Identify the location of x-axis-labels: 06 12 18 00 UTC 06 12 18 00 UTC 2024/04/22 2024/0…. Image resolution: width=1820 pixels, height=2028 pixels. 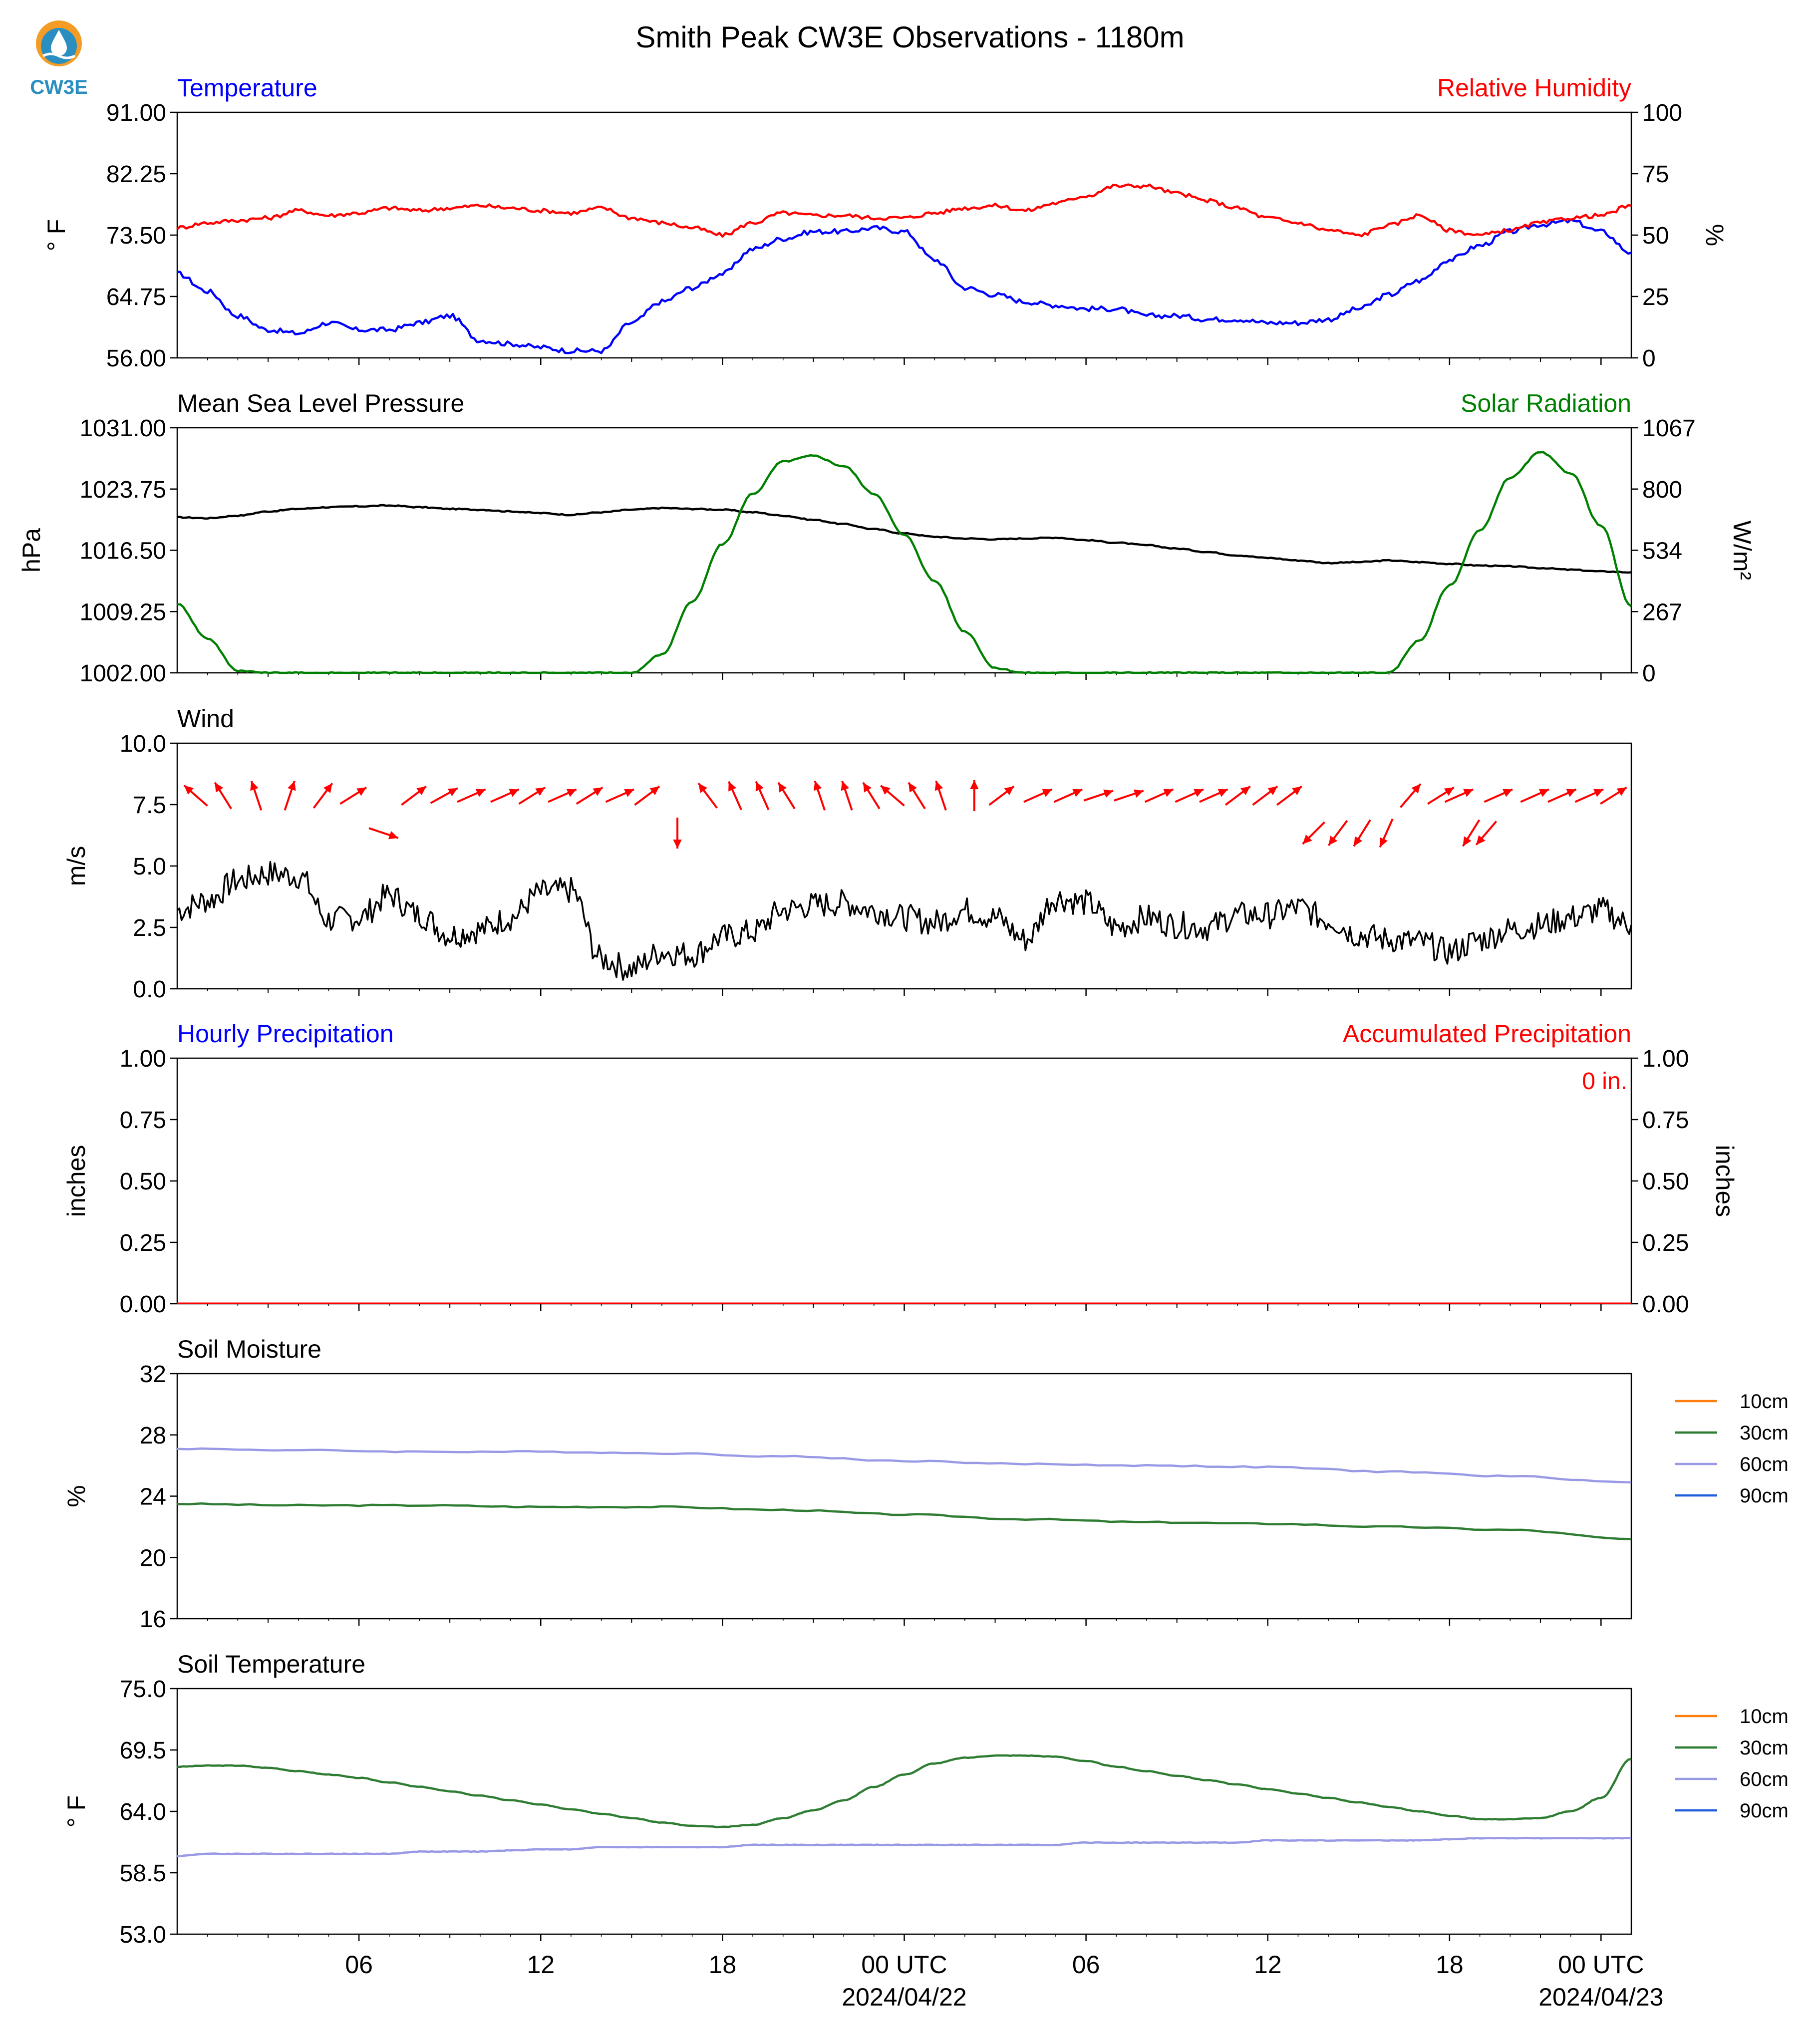
(1004, 1981).